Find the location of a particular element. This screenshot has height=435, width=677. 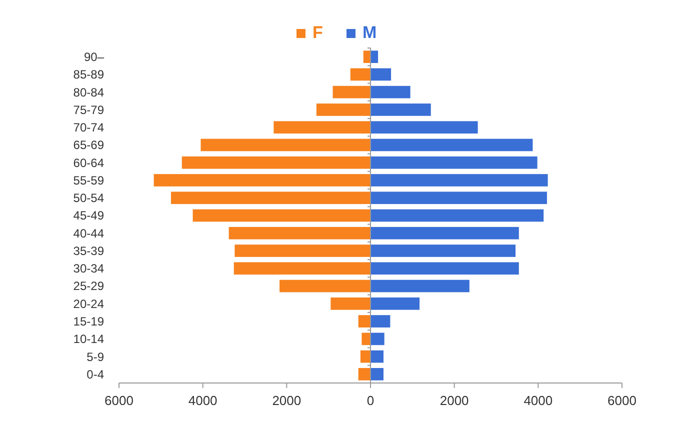

y-tick-label: 0-4 is located at coordinates (95, 374).